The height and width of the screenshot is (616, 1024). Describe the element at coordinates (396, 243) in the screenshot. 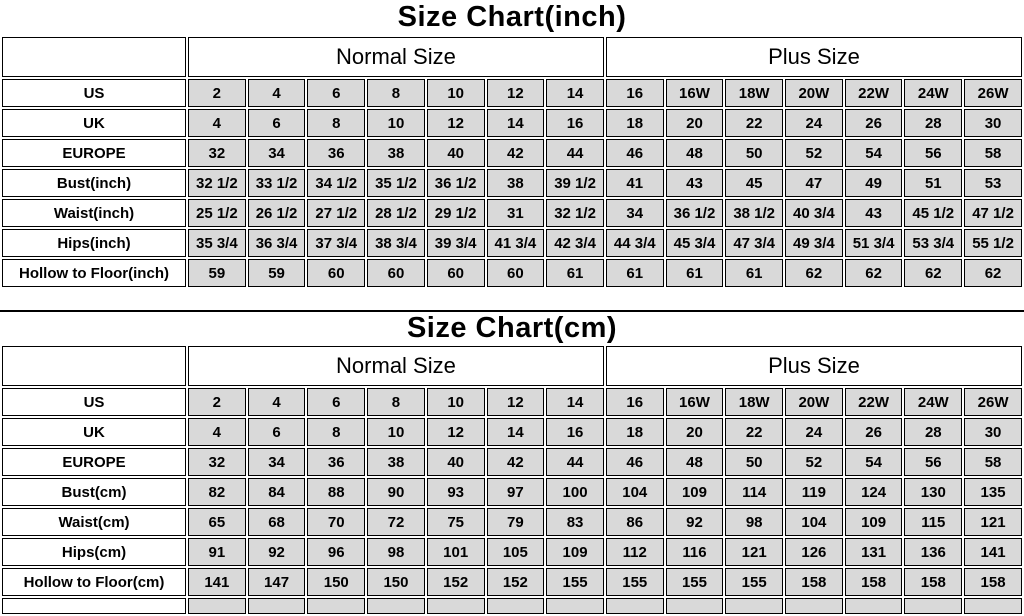

I see `size-cell: 38 3/4` at that location.